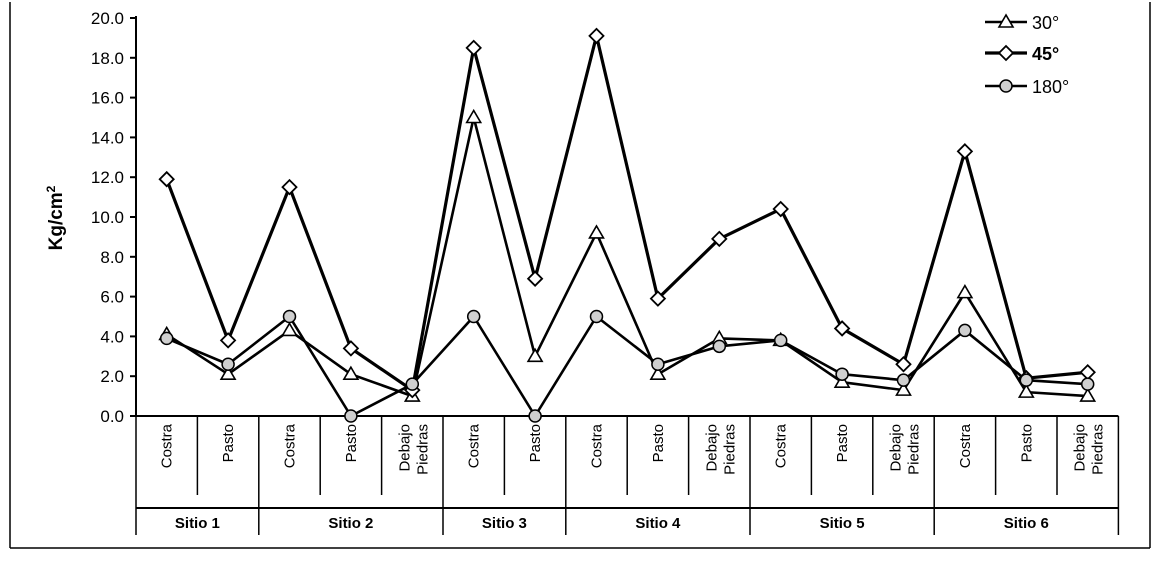 This screenshot has height=578, width=1159. Describe the element at coordinates (1045, 23) in the screenshot. I see `legend-label: 30°` at that location.